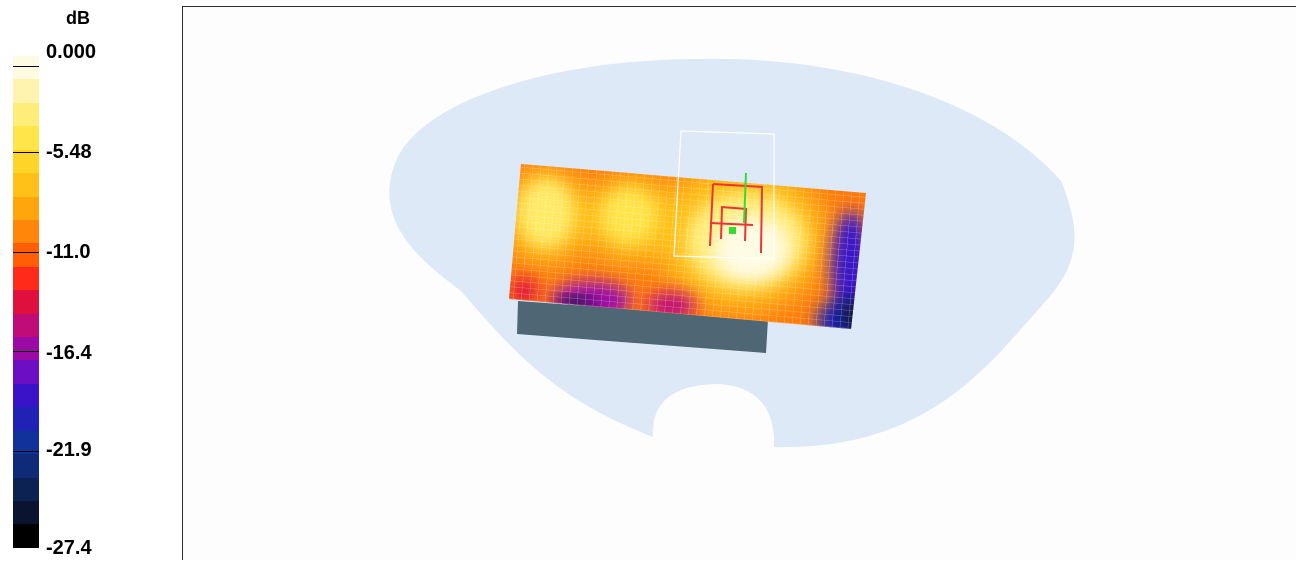  Describe the element at coordinates (78, 18) in the screenshot. I see `legend-unit-label: dB` at that location.